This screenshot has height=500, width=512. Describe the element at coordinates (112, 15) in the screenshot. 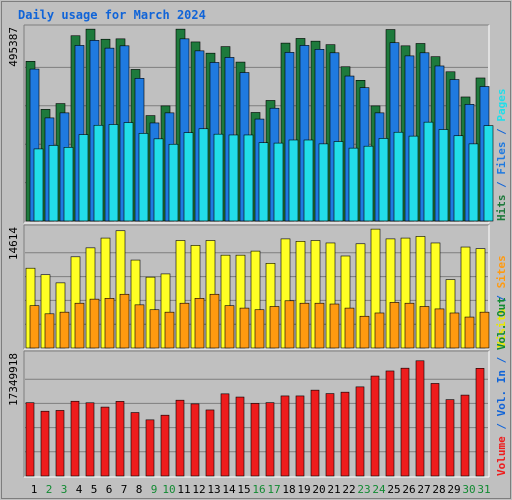

I see `chart-title: Daily usage for March 2024` at that location.